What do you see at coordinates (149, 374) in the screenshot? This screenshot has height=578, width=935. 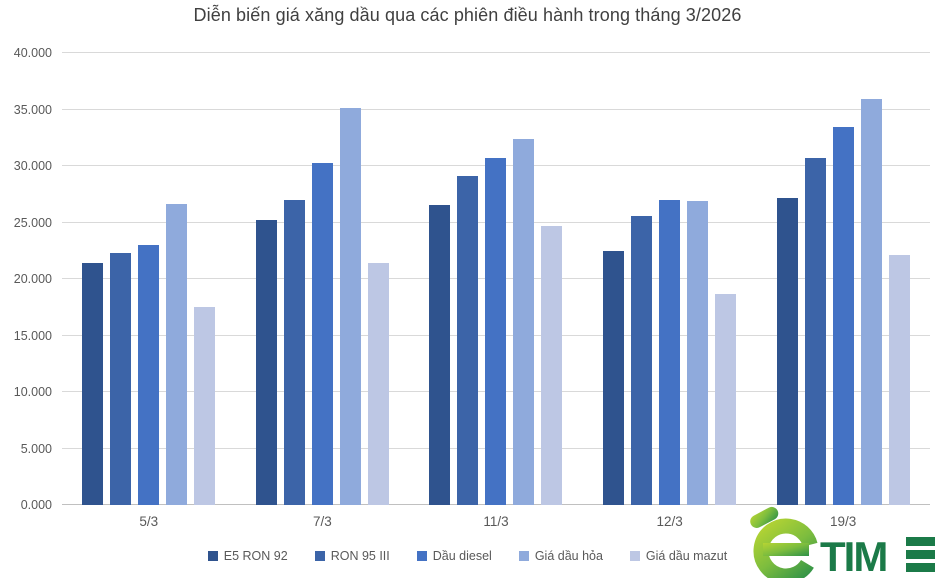 I see `bar-dầu-diesel-5/3` at bounding box center [149, 374].